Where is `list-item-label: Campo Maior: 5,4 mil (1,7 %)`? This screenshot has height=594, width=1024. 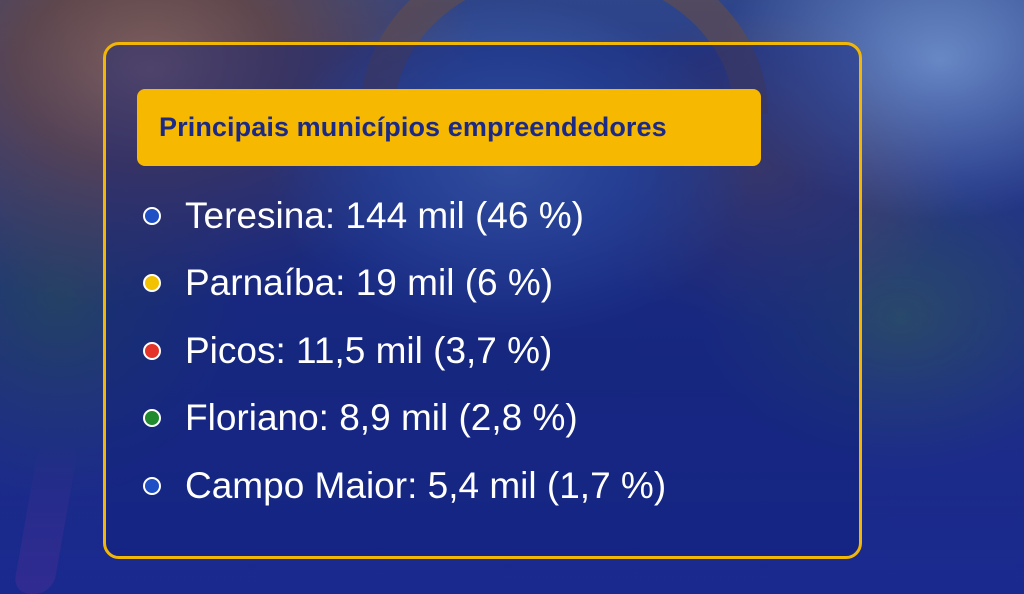
list-item-label: Campo Maior: 5,4 mil (1,7 %) is located at coordinates (426, 485).